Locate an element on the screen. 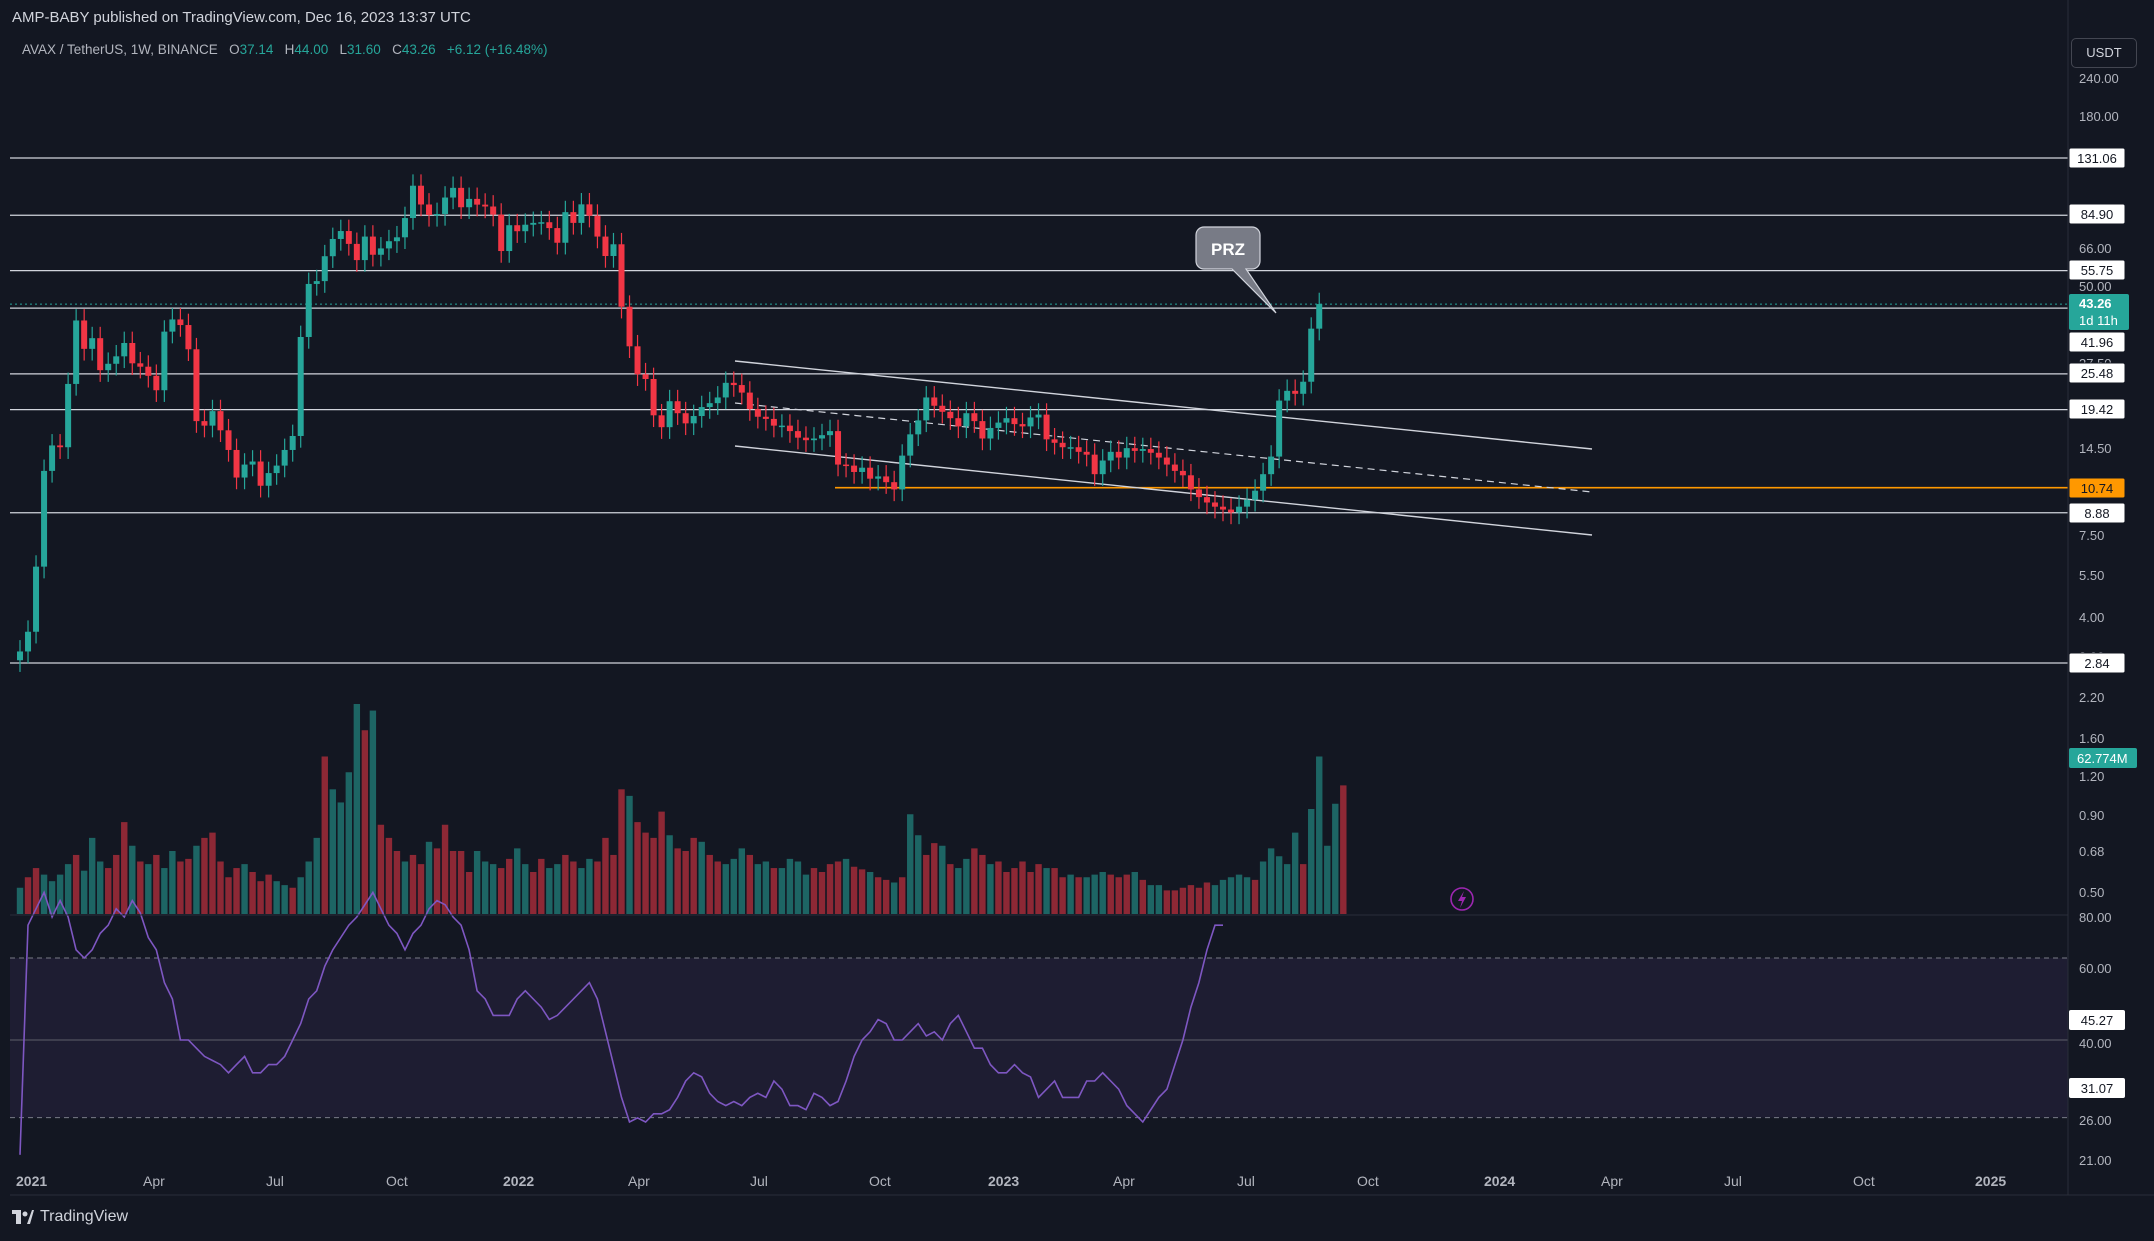 Image resolution: width=2154 pixels, height=1241 pixels. lightning-icon is located at coordinates (1462, 899).